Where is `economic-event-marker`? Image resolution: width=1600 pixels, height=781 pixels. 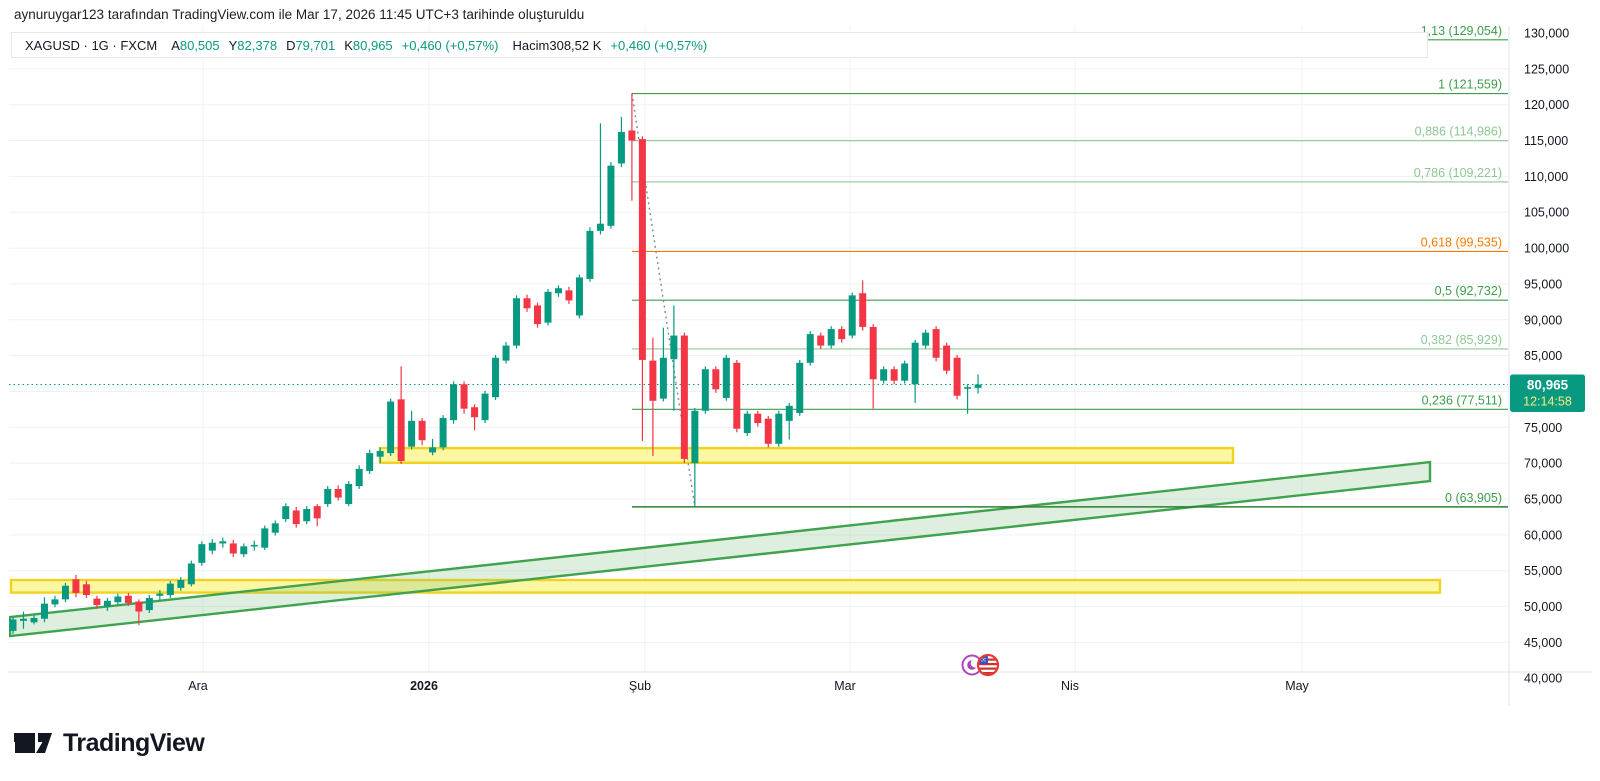
economic-event-marker is located at coordinates (980, 665).